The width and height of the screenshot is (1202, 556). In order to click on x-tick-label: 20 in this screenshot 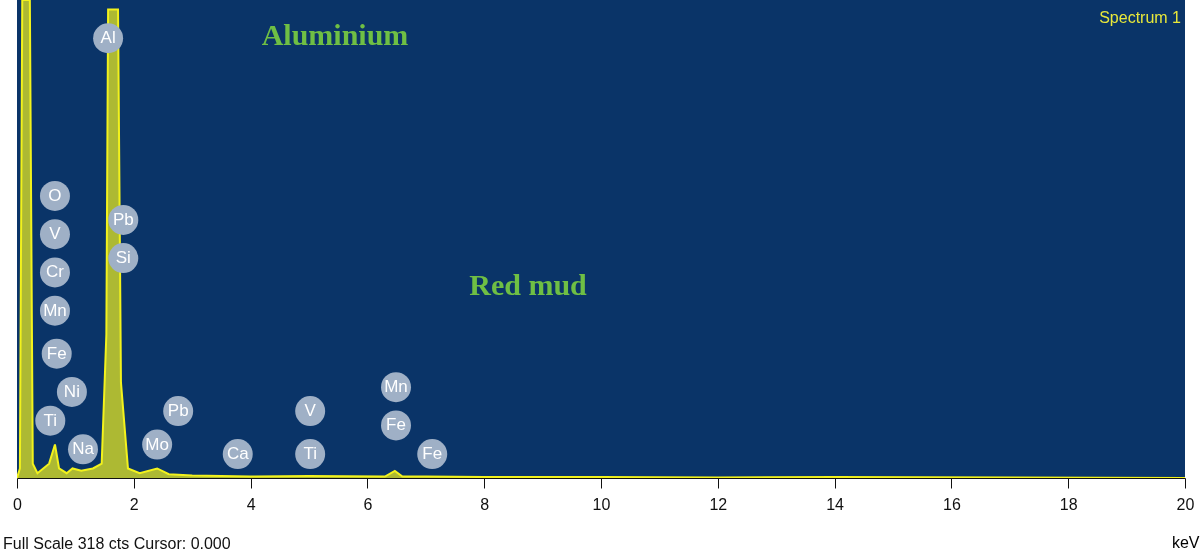, I will do `click(1185, 504)`.